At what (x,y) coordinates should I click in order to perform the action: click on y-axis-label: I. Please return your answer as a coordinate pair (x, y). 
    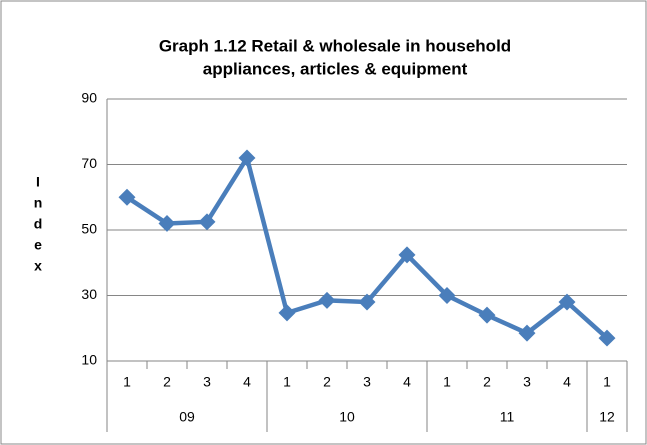
    Looking at the image, I should click on (38, 182).